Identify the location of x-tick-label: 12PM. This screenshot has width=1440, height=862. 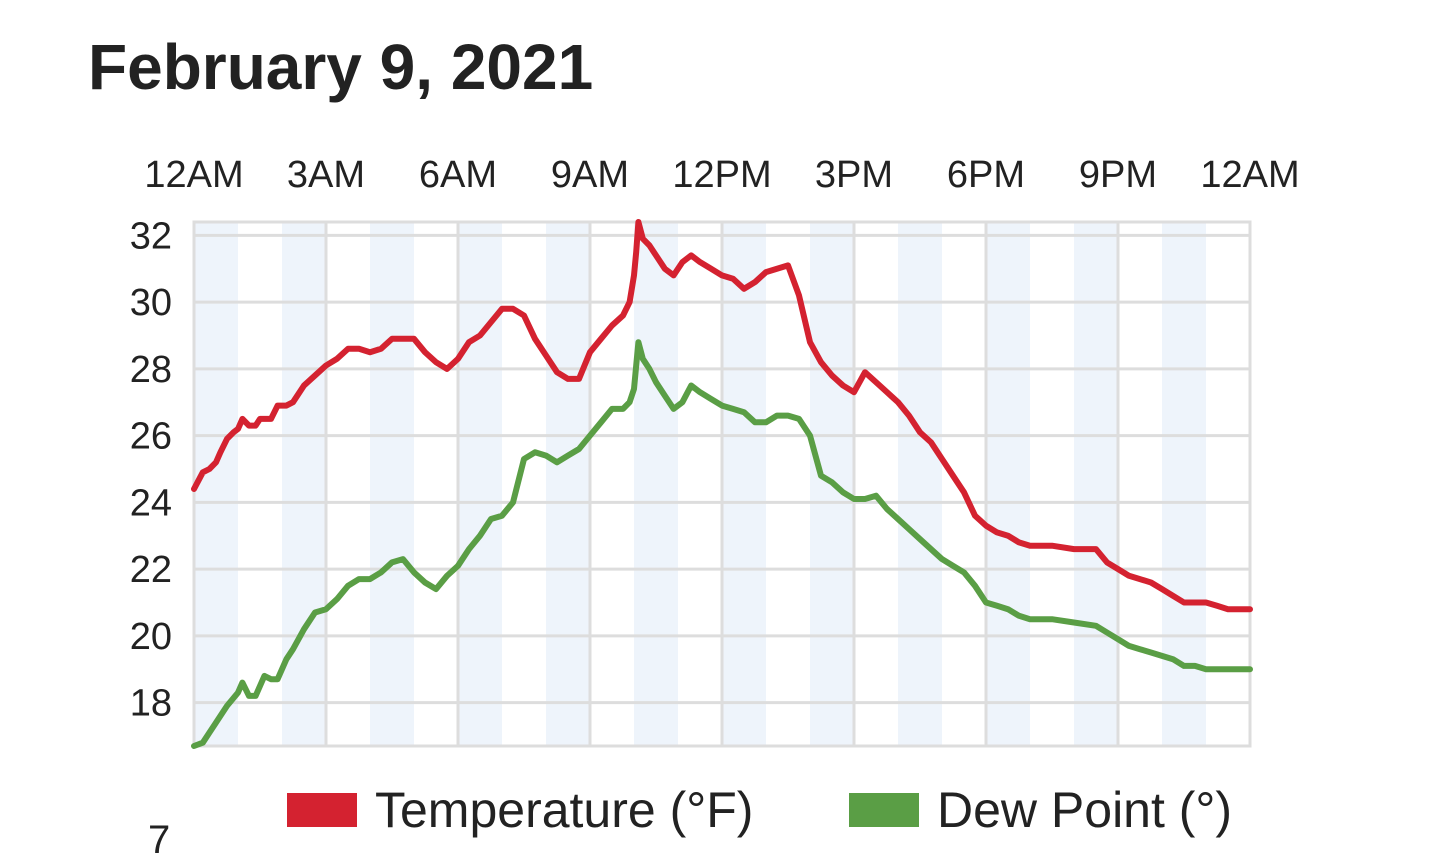
(721, 175).